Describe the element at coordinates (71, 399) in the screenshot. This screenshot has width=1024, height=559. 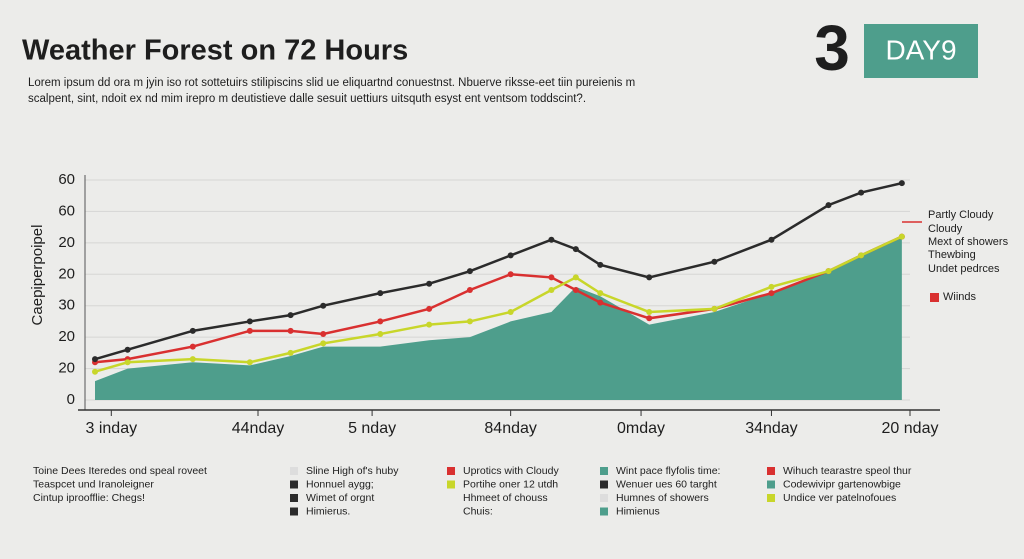
I see `y-tick-label: 0` at that location.